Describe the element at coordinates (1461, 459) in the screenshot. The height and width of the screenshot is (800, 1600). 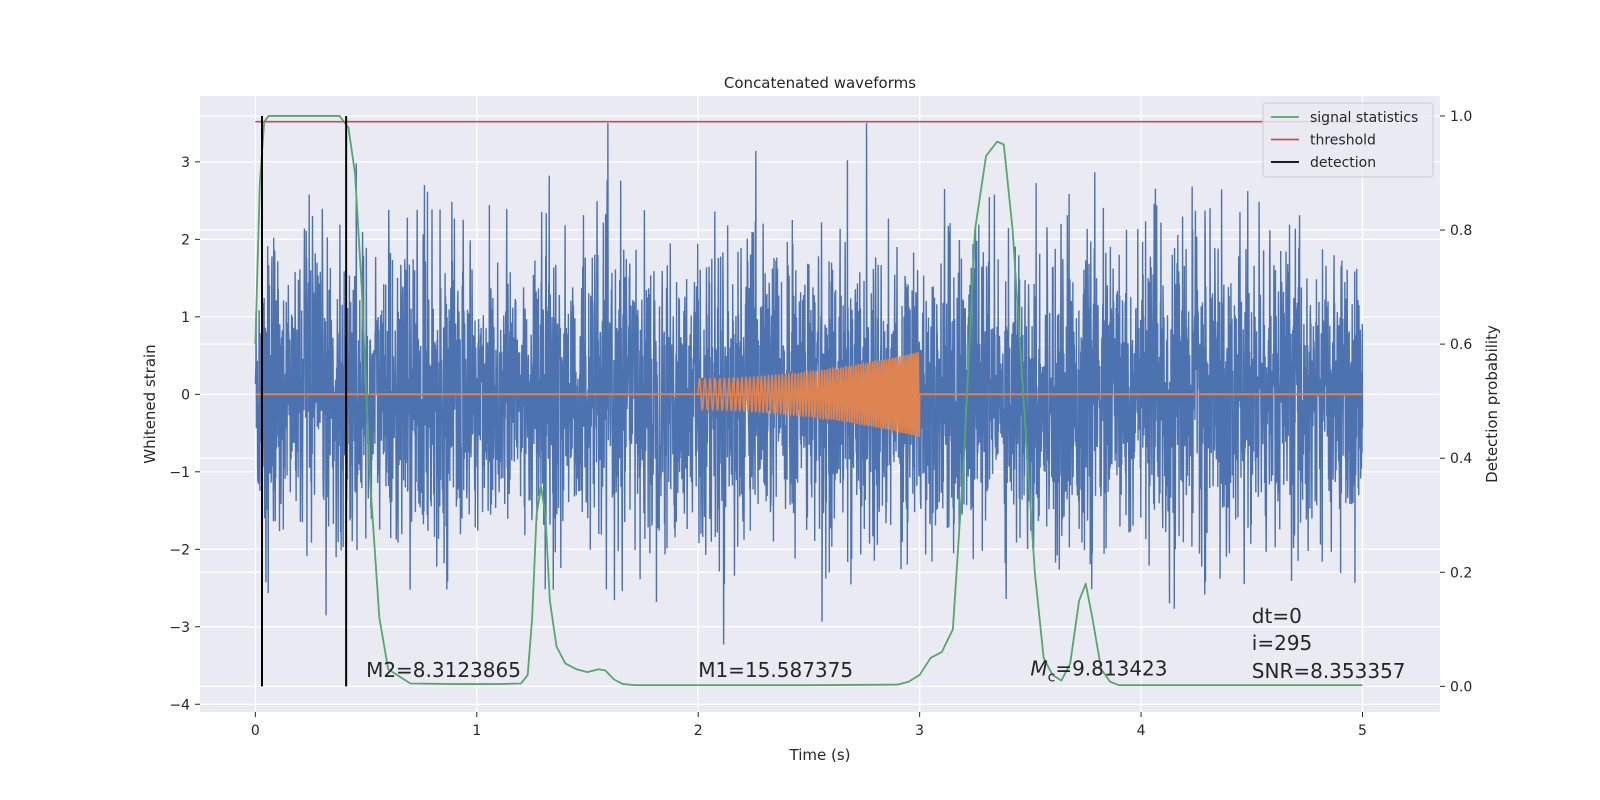
I see `y2-tick-label-2: 0.4` at that location.